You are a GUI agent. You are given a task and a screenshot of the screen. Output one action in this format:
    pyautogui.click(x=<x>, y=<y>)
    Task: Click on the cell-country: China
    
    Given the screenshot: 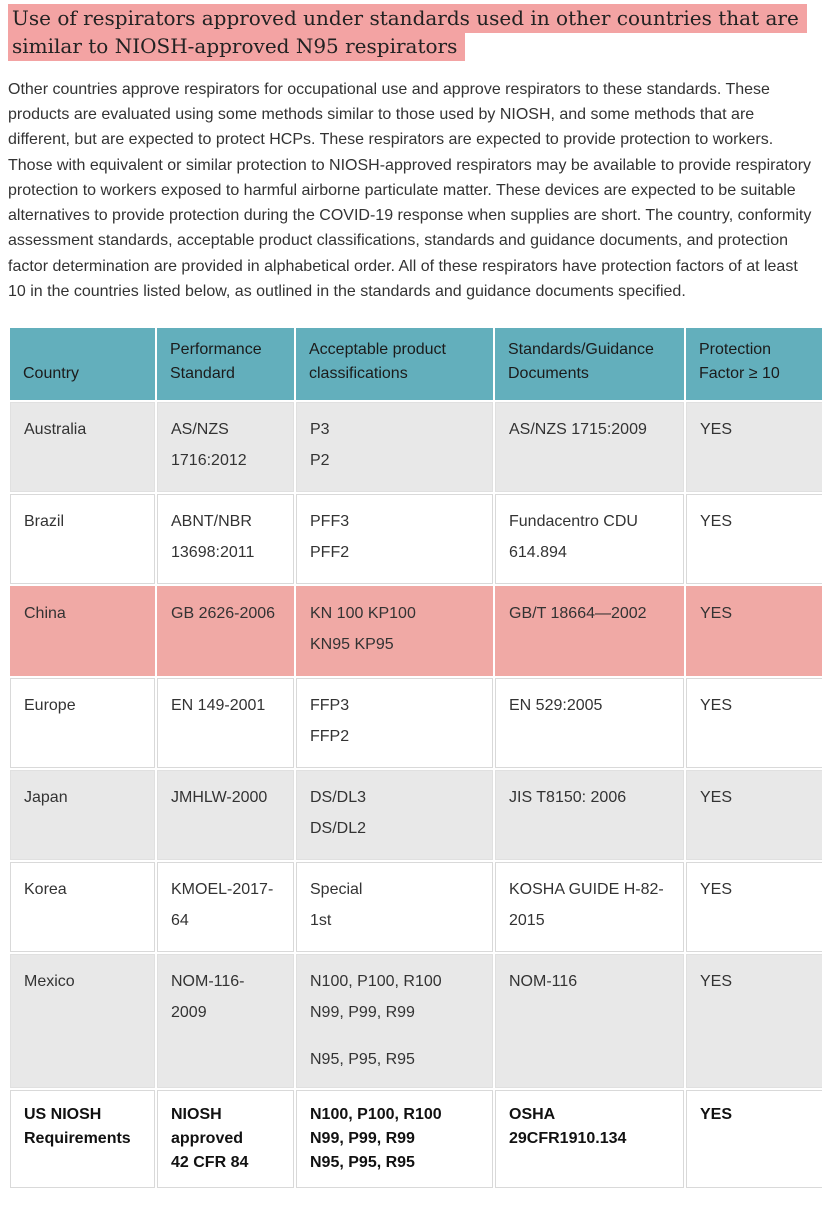 What is the action you would take?
    pyautogui.click(x=82, y=631)
    